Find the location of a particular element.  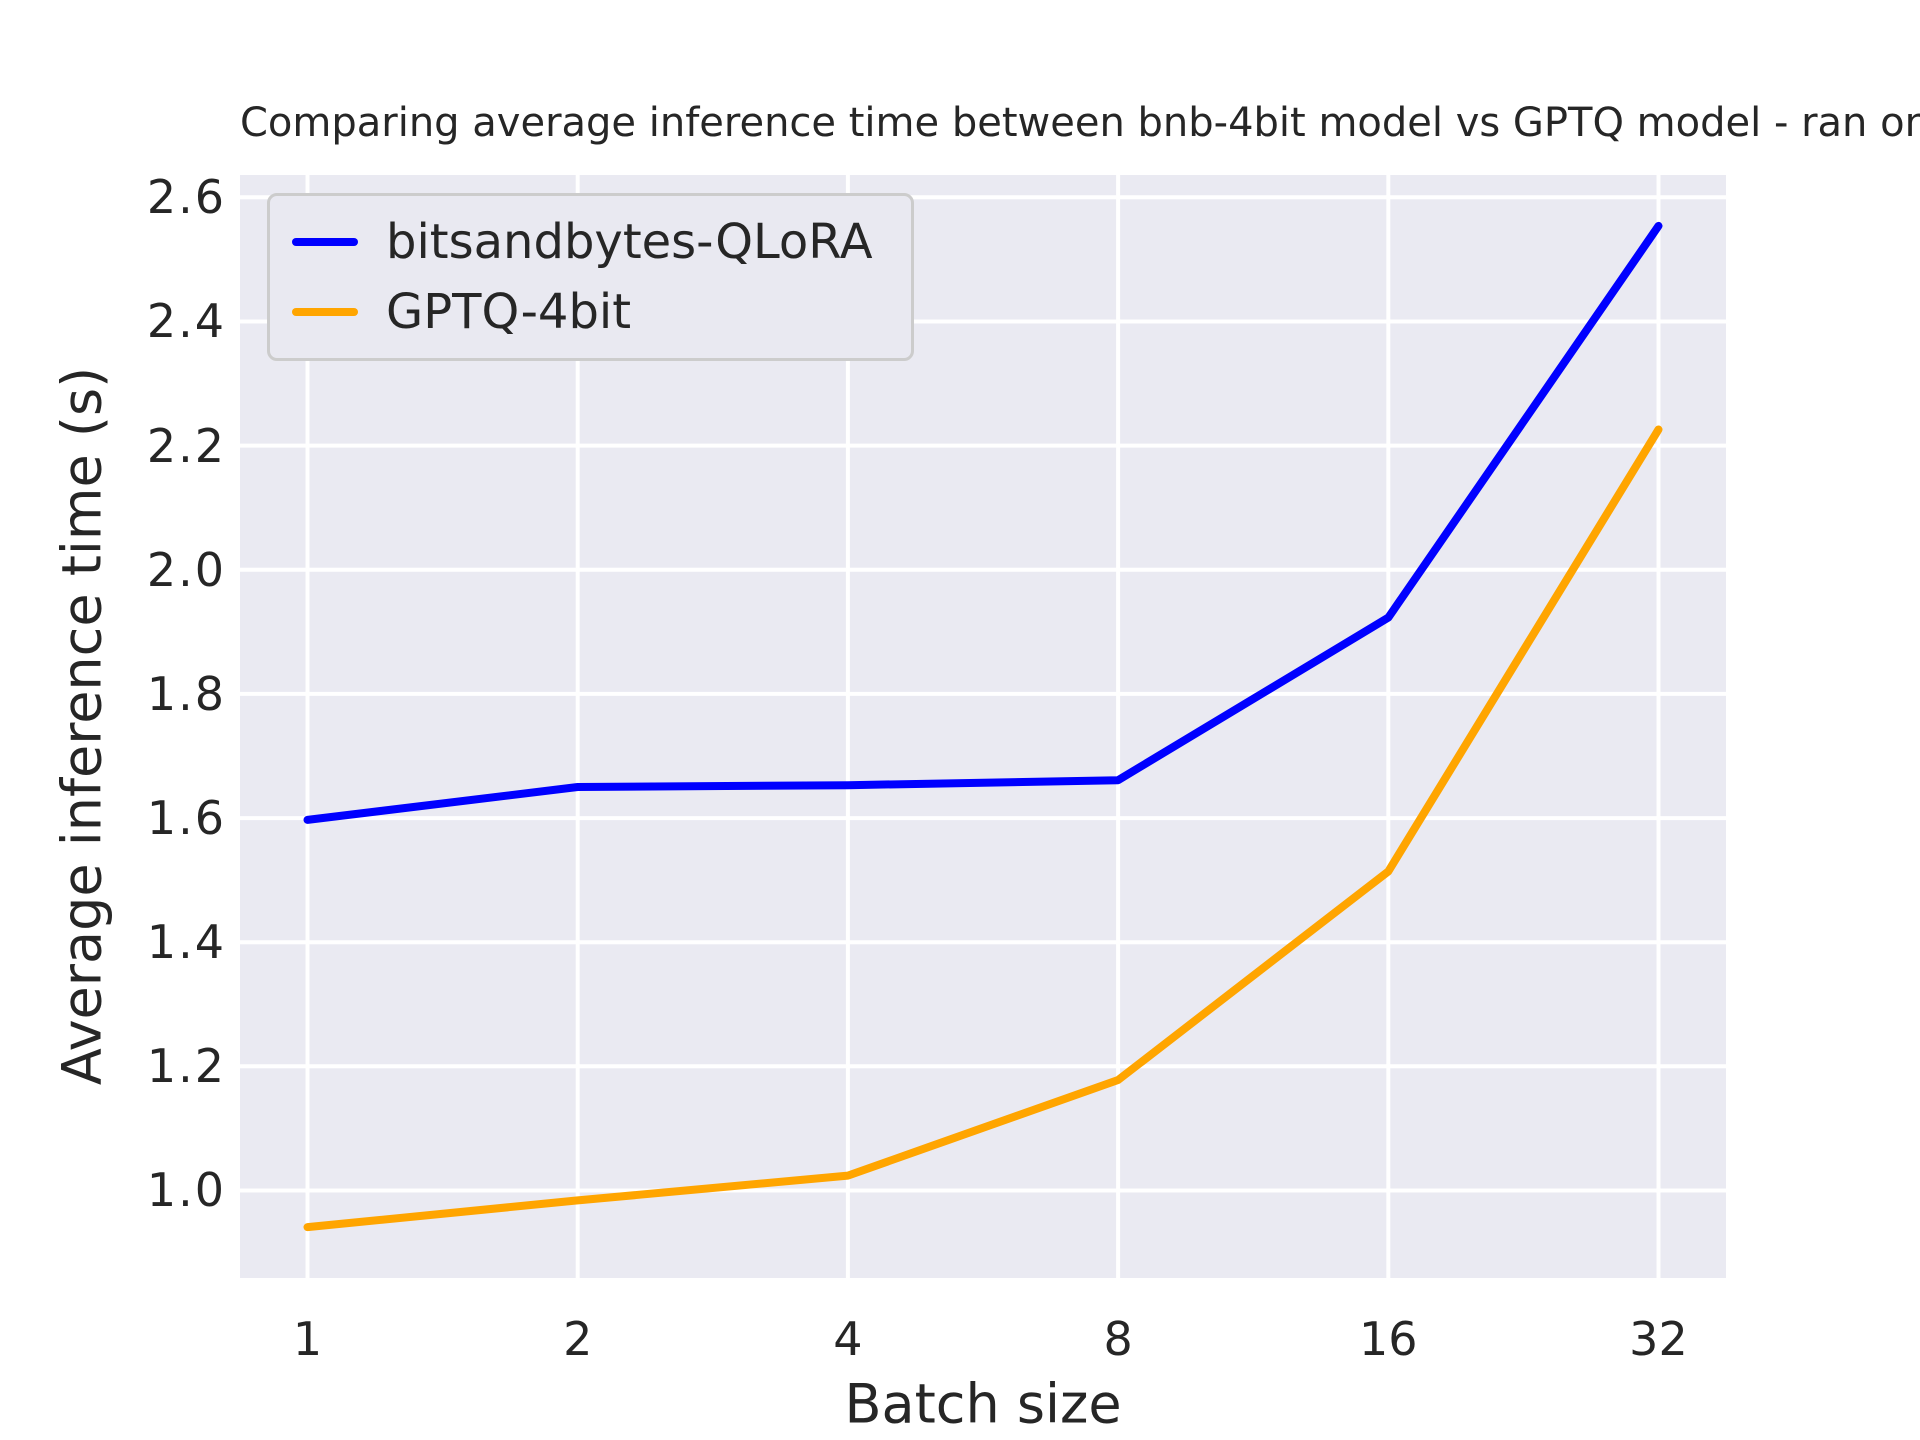

x-tick-label: 2 is located at coordinates (578, 1339).